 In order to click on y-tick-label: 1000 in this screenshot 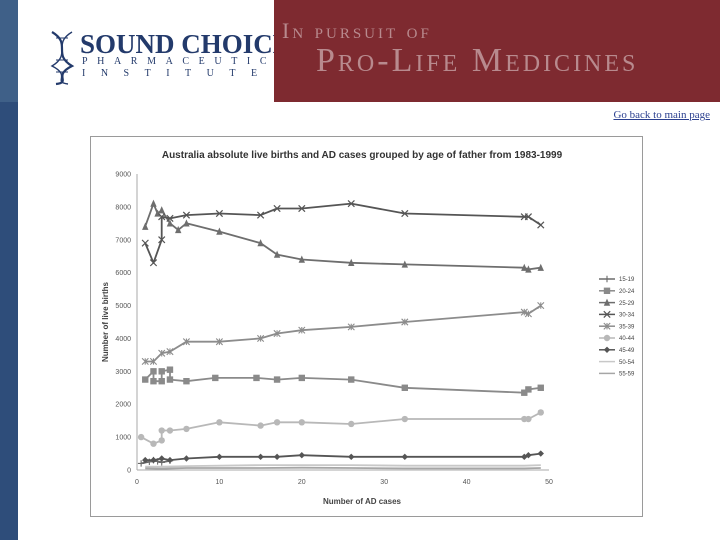, I will do `click(123, 438)`.